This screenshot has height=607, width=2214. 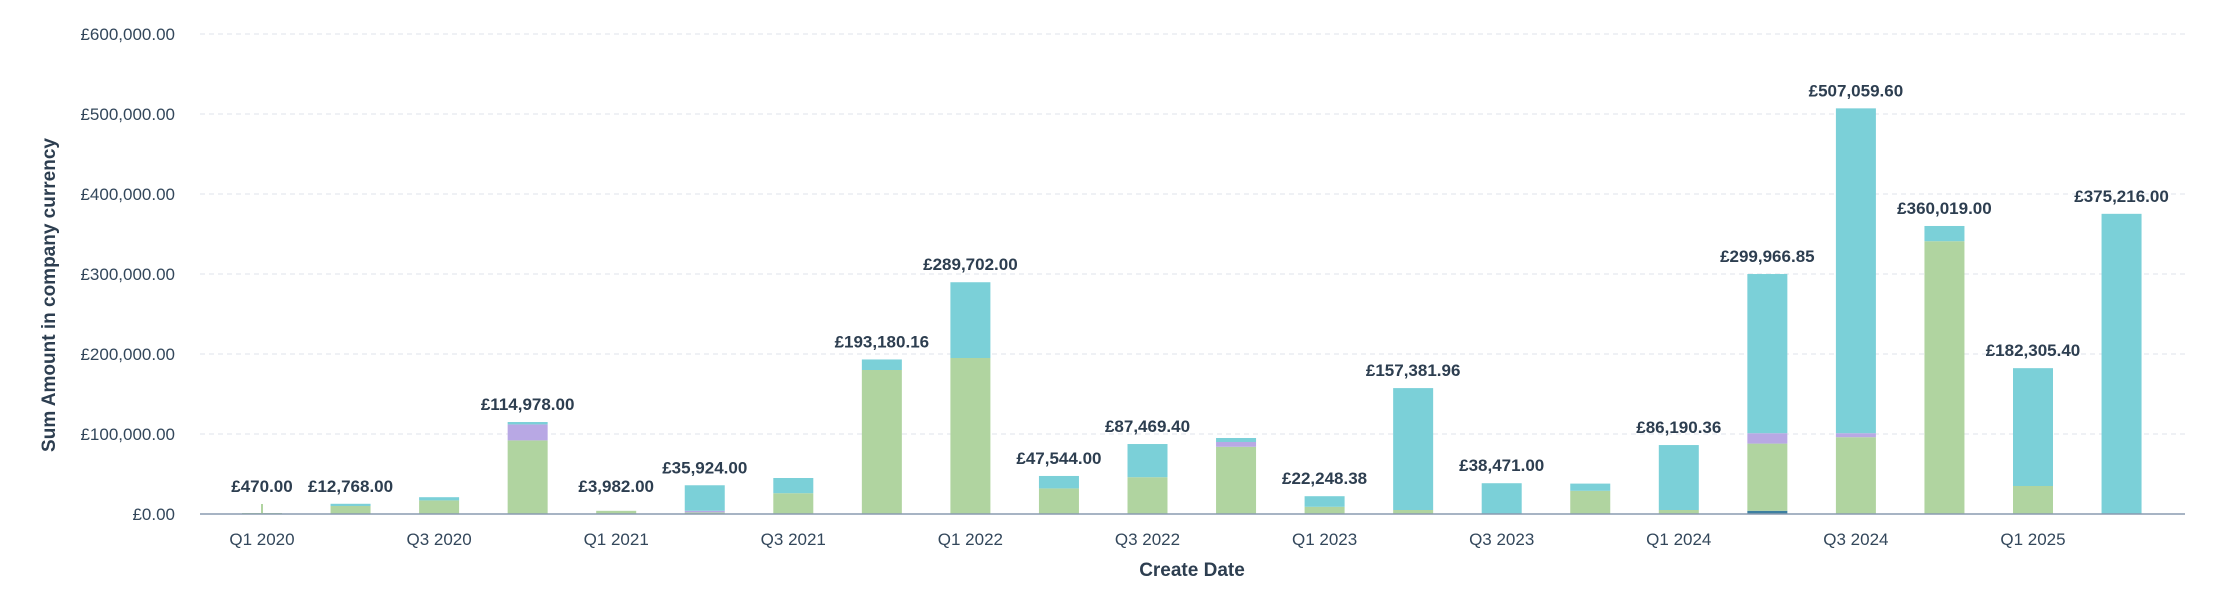 What do you see at coordinates (1856, 90) in the screenshot?
I see `data-label: £507,059.60` at bounding box center [1856, 90].